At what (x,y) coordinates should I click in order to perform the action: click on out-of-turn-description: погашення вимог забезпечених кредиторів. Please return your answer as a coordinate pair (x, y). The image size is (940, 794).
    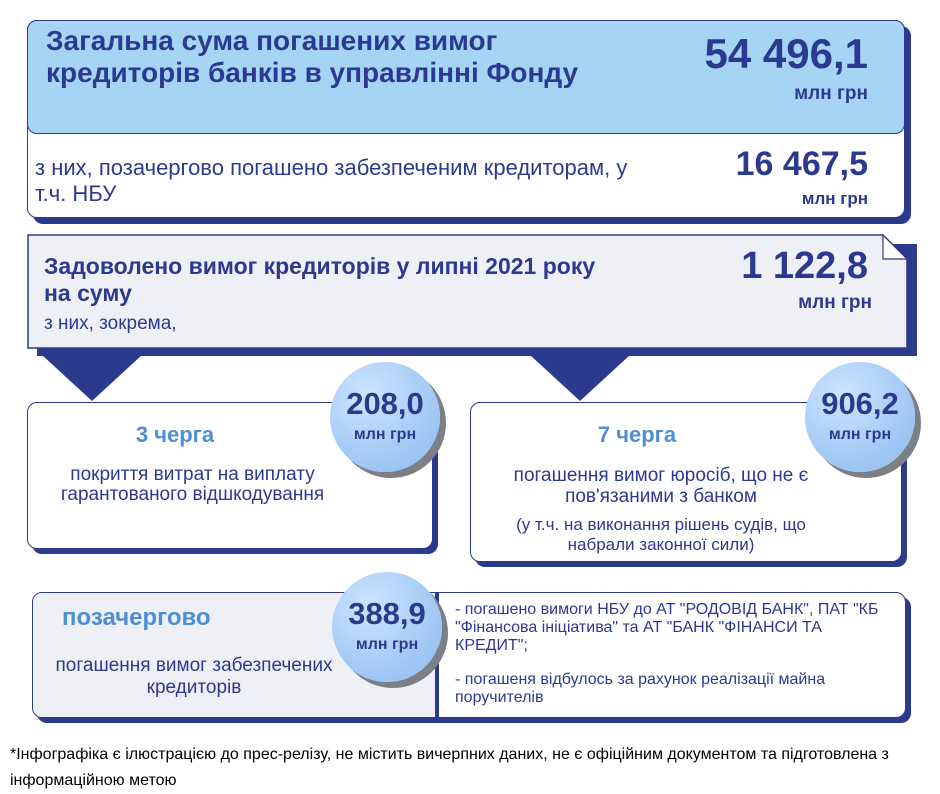
    Looking at the image, I should click on (194, 676).